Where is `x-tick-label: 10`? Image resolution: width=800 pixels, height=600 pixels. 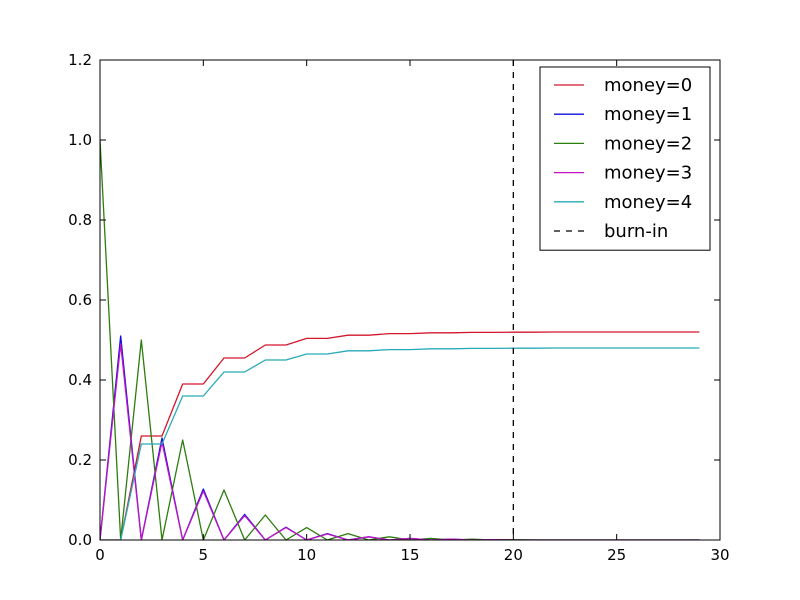
x-tick-label: 10 is located at coordinates (306, 555).